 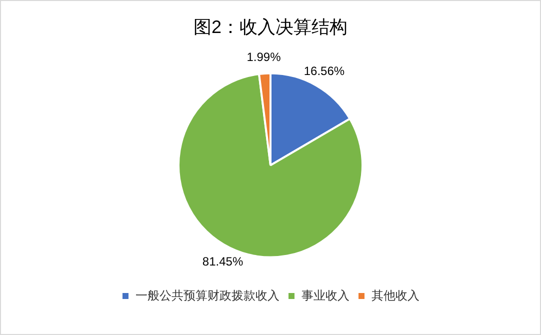 What do you see at coordinates (223, 261) in the screenshot?
I see `data-label: 81.45%` at bounding box center [223, 261].